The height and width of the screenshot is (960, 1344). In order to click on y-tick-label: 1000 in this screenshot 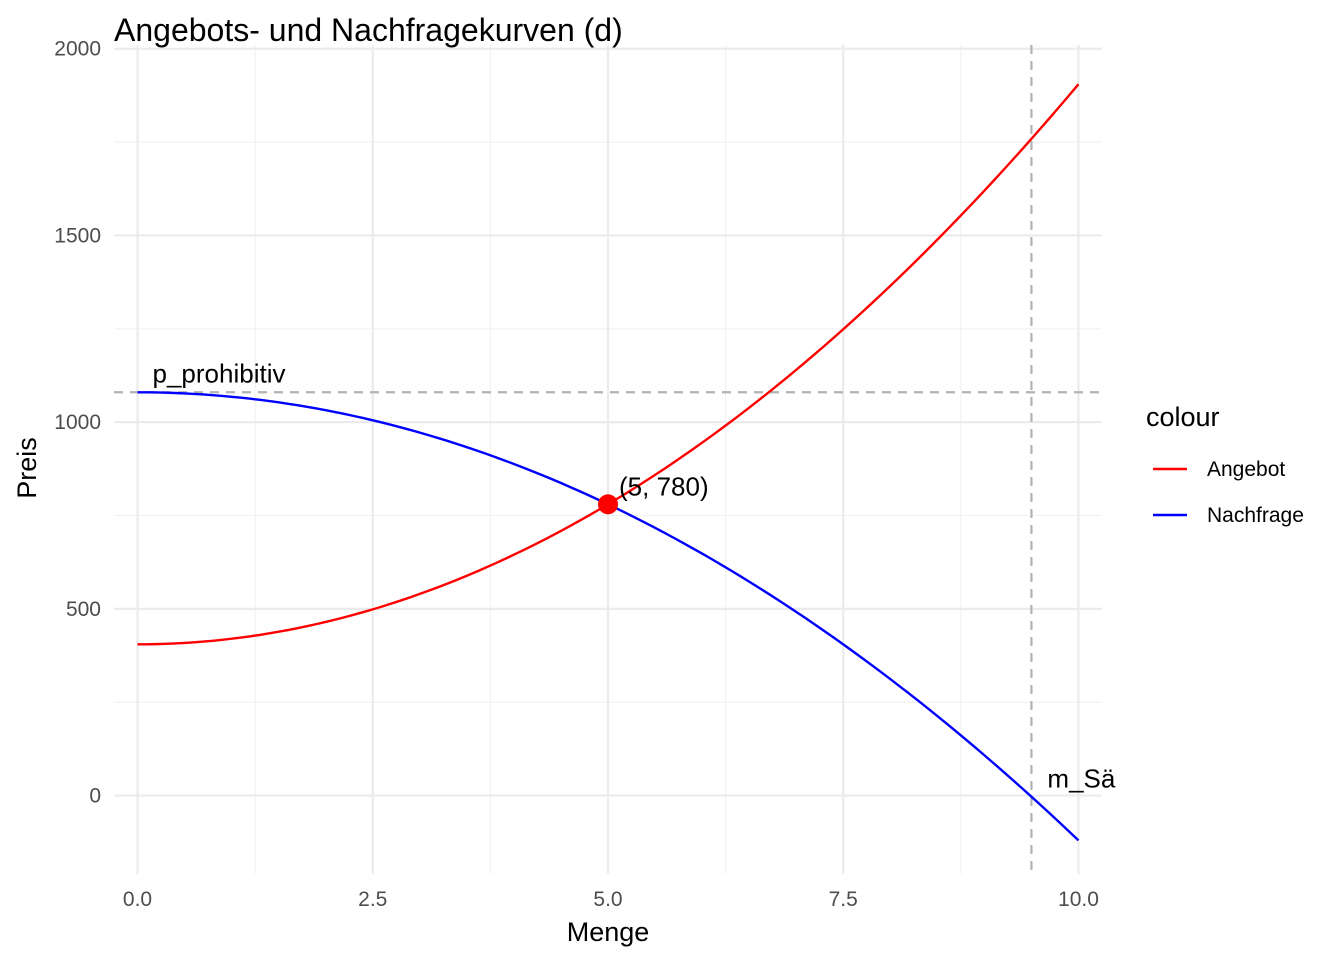, I will do `click(77, 422)`.